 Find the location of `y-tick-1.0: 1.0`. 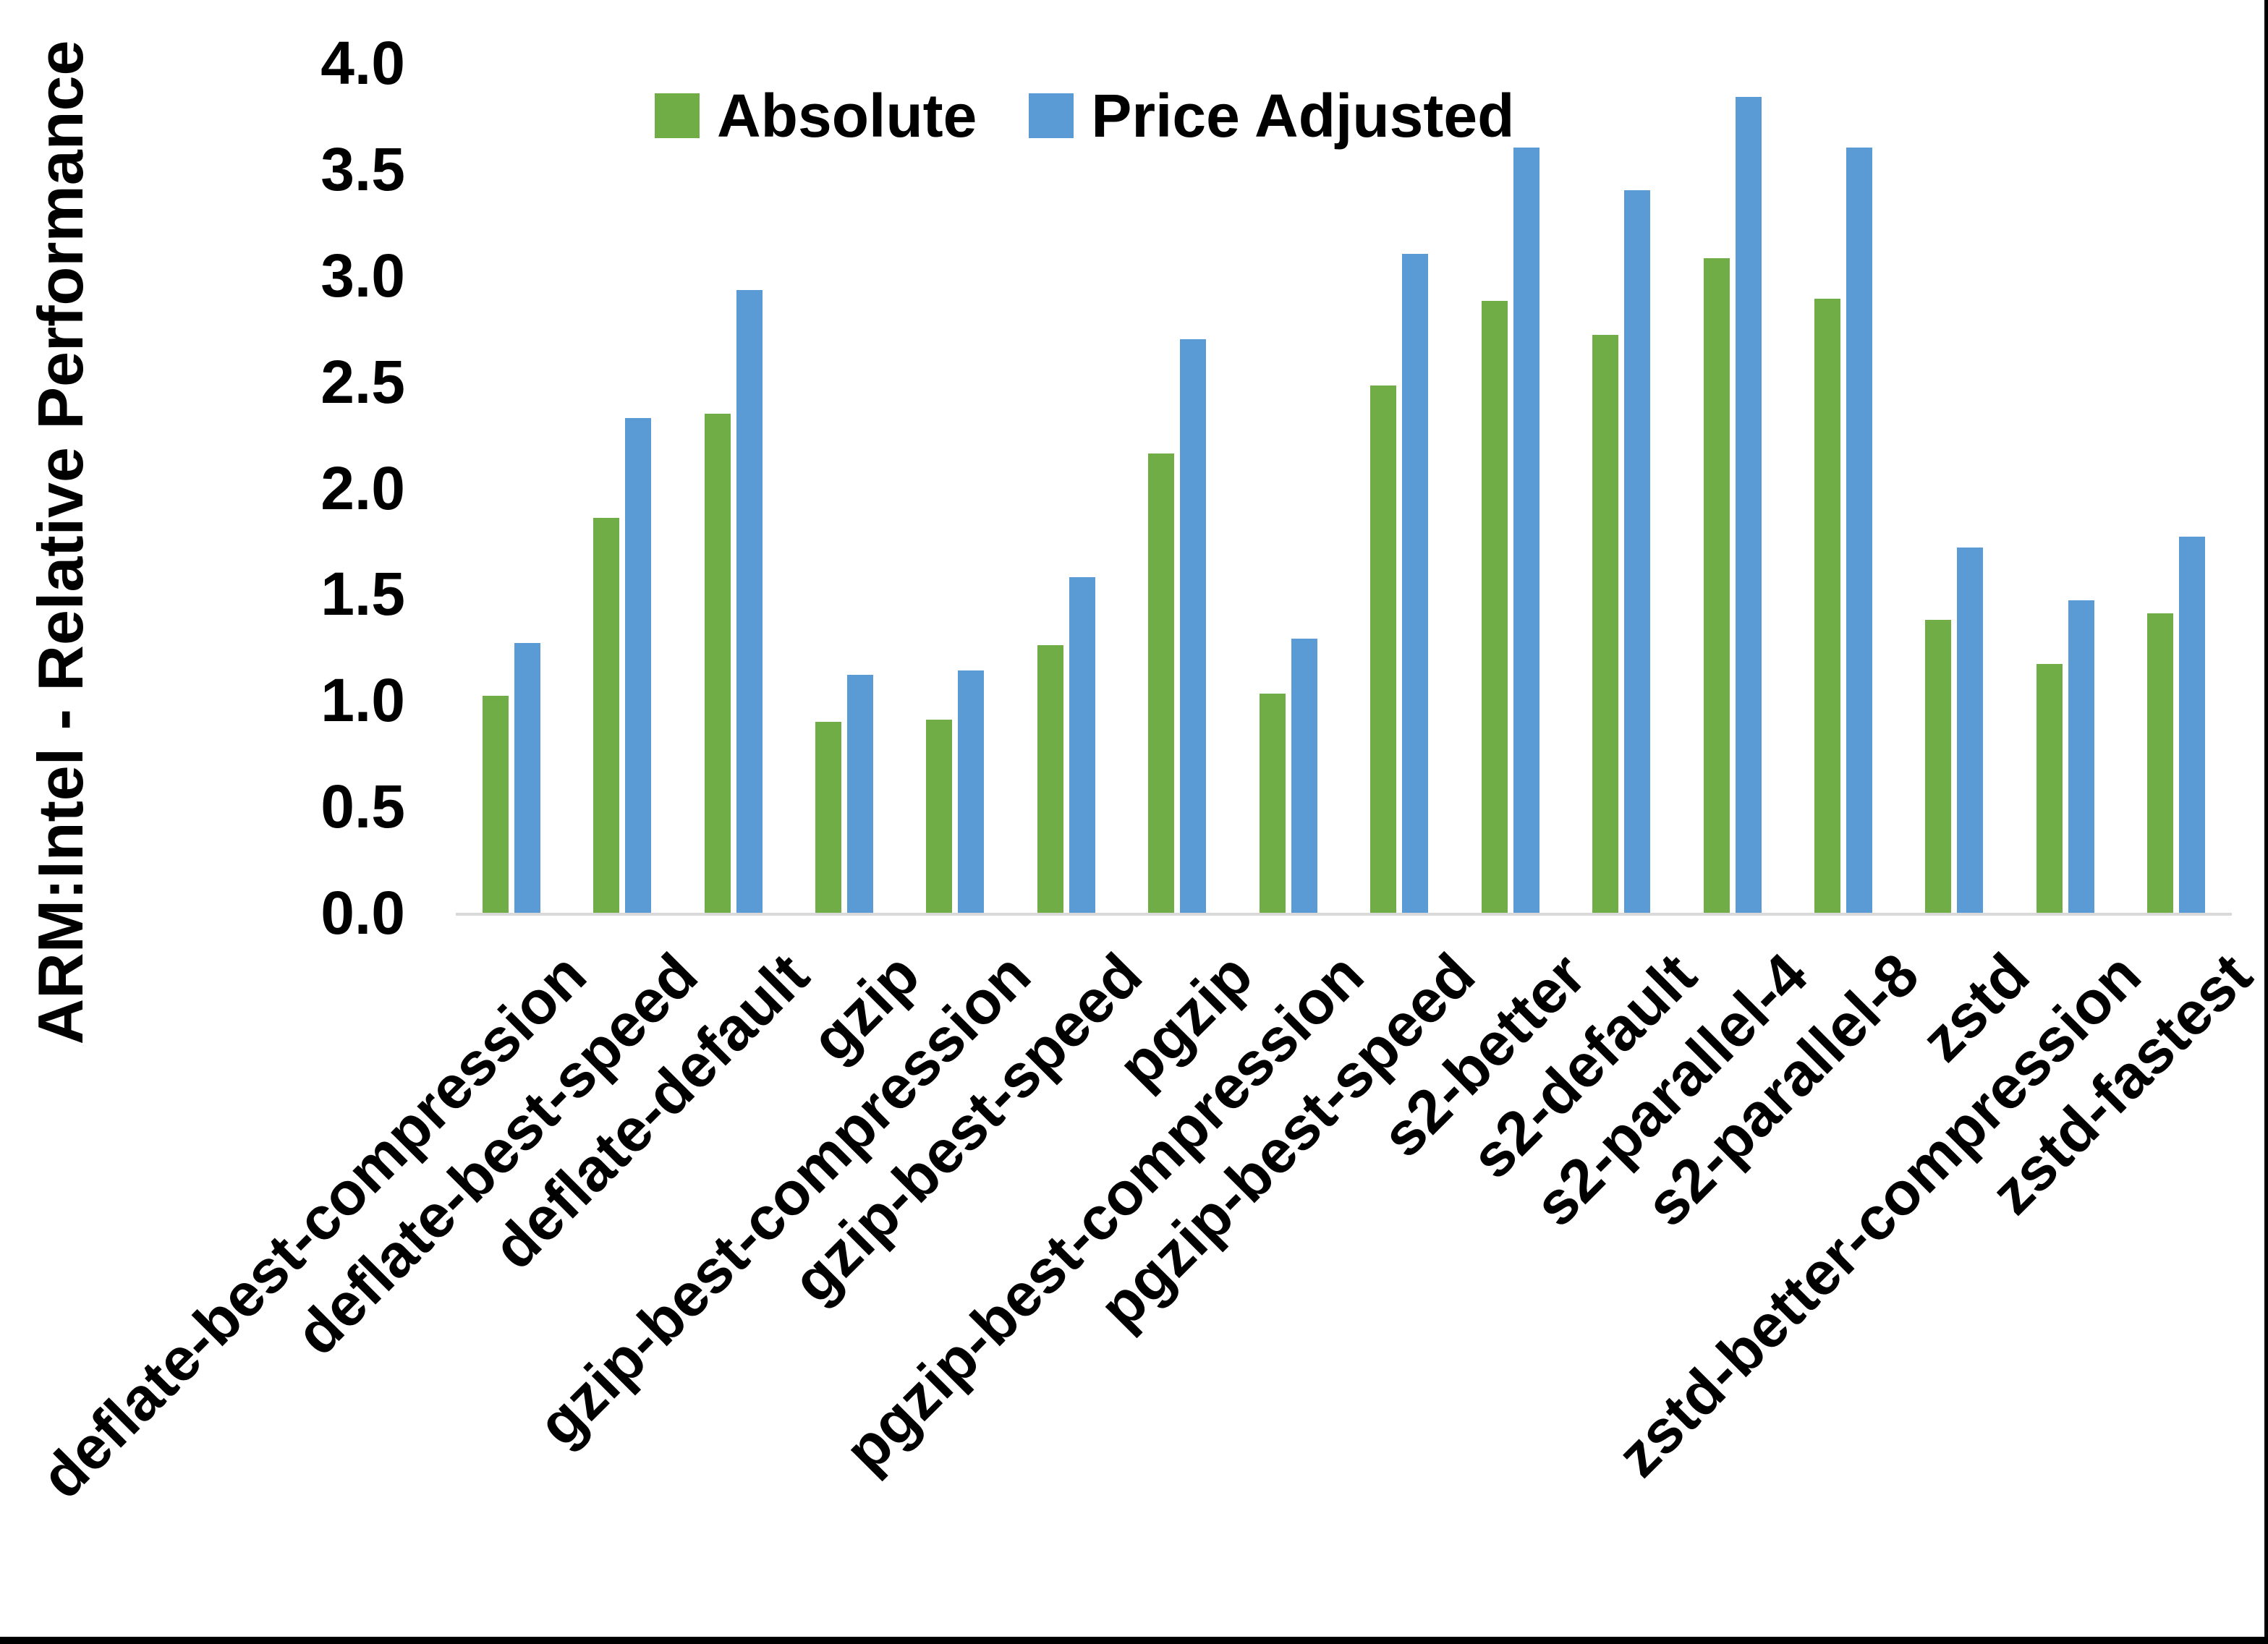

y-tick-1.0: 1.0 is located at coordinates (362, 700).